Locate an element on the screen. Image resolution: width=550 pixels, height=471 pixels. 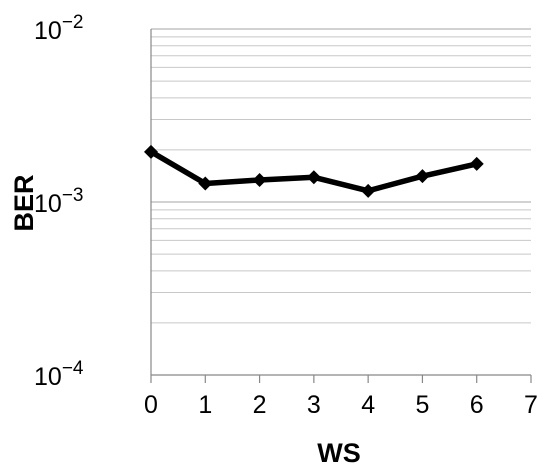
x-tick-label: 3 is located at coordinates (314, 405).